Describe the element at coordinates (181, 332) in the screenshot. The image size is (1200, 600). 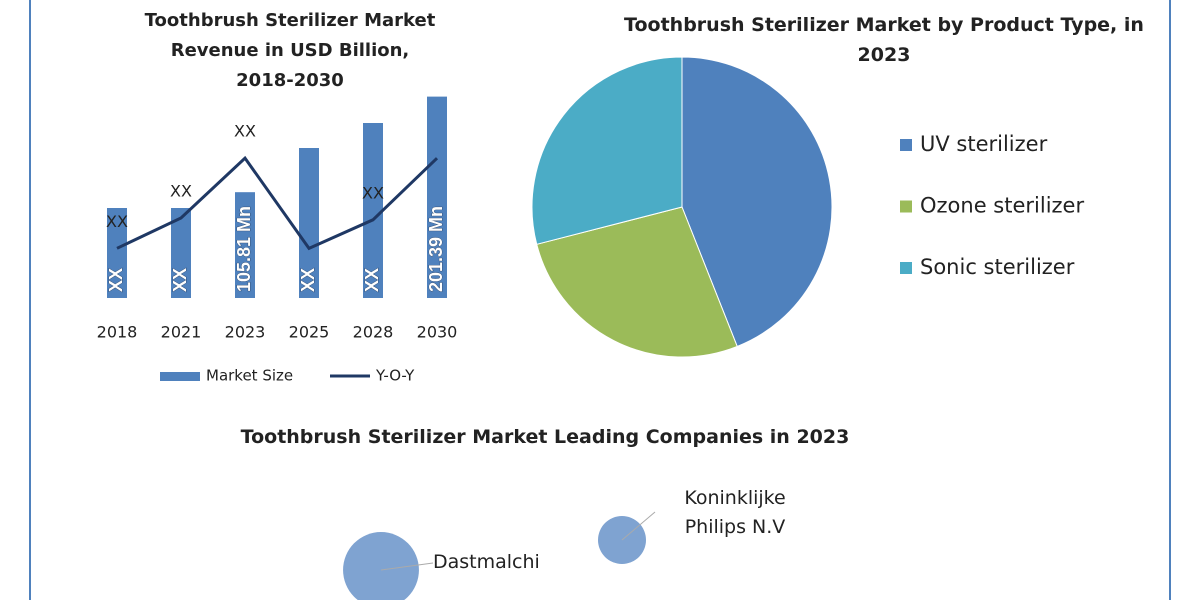
I see `x-tick-label: 2021` at that location.